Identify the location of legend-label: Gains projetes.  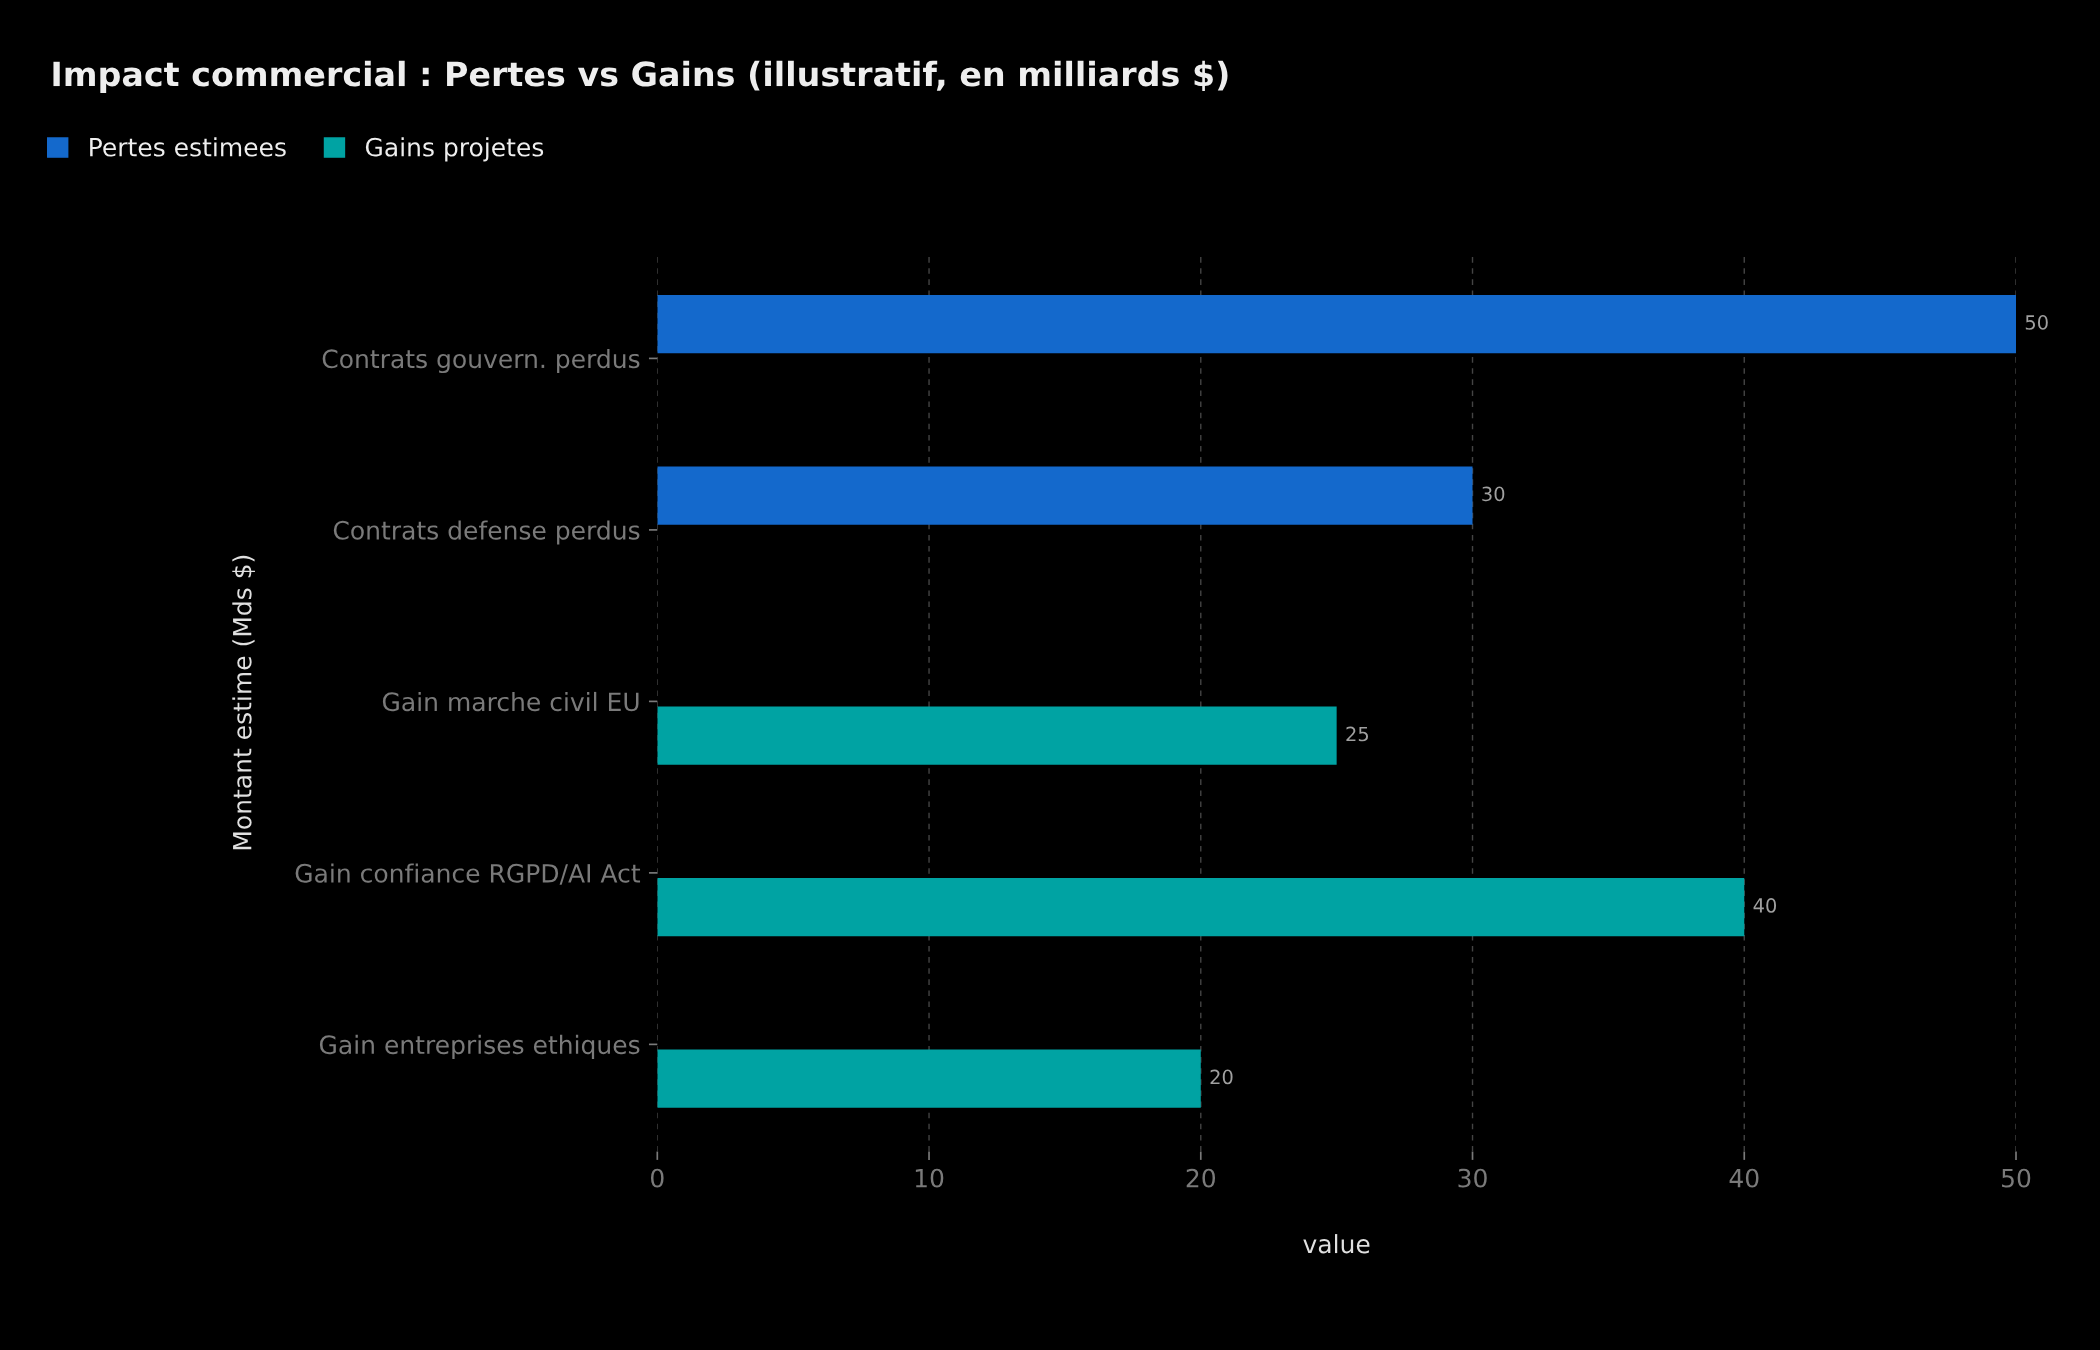
(454, 149).